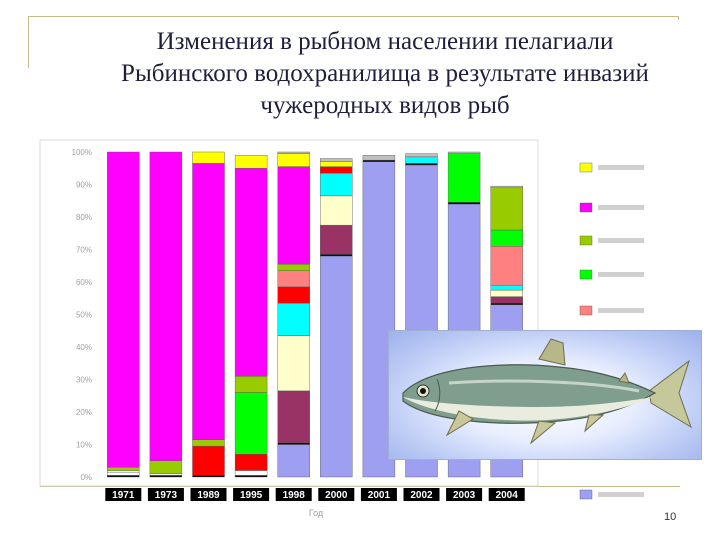 This screenshot has width=720, height=540. What do you see at coordinates (547, 391) in the screenshot?
I see `fish-icon` at bounding box center [547, 391].